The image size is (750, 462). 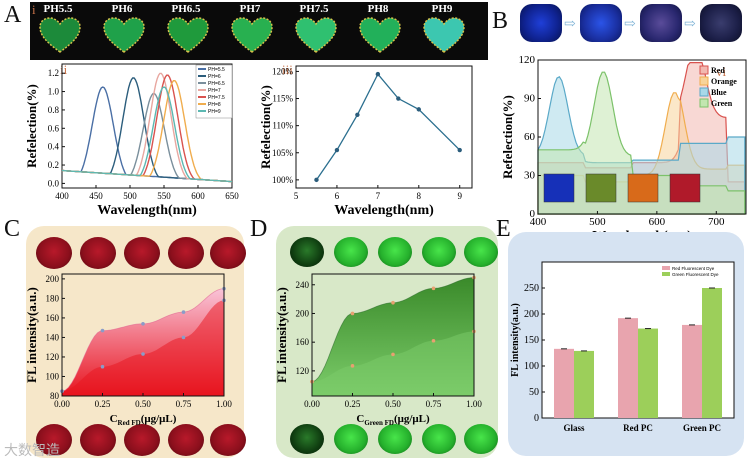 I want to click on heart-ph-label: PH6, so click(x=122, y=9).